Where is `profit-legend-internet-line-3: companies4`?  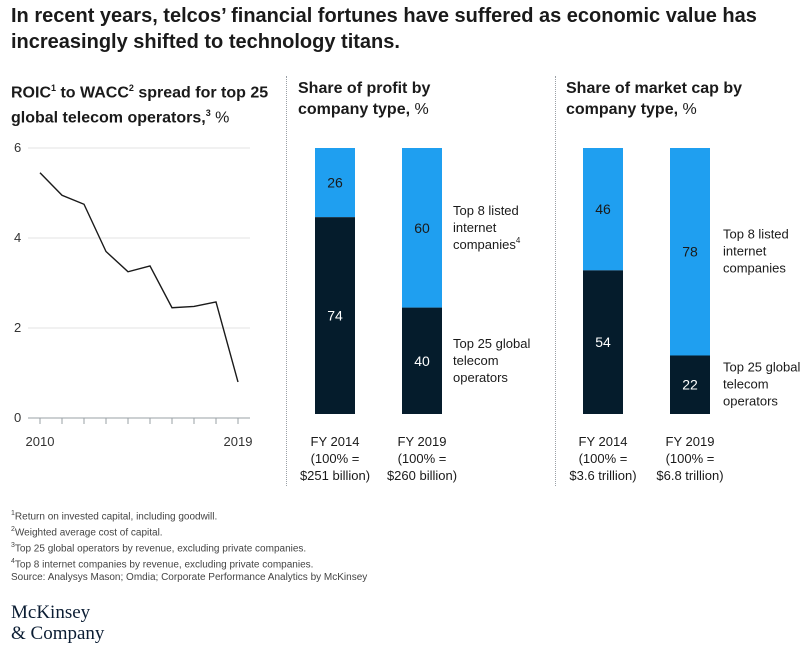
profit-legend-internet-line-3: companies4 is located at coordinates (487, 244).